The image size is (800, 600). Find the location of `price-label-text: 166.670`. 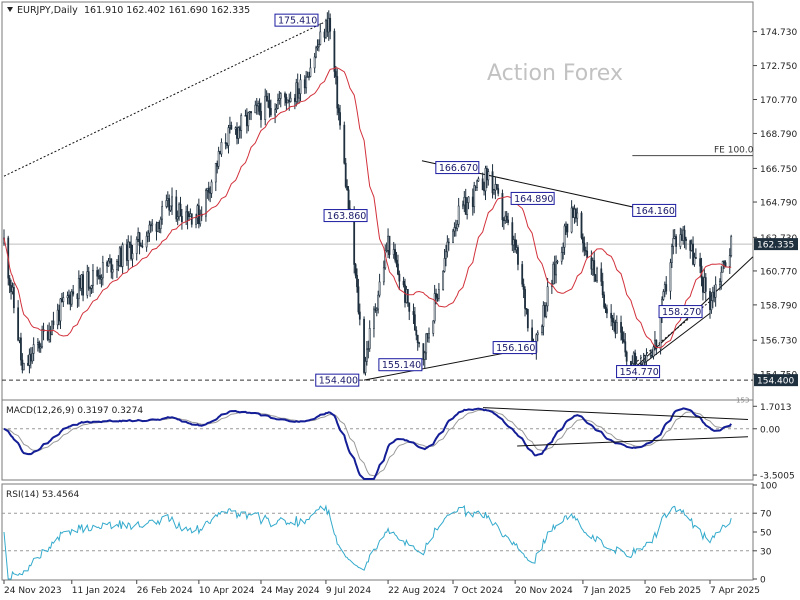

price-label-text: 166.670 is located at coordinates (458, 168).